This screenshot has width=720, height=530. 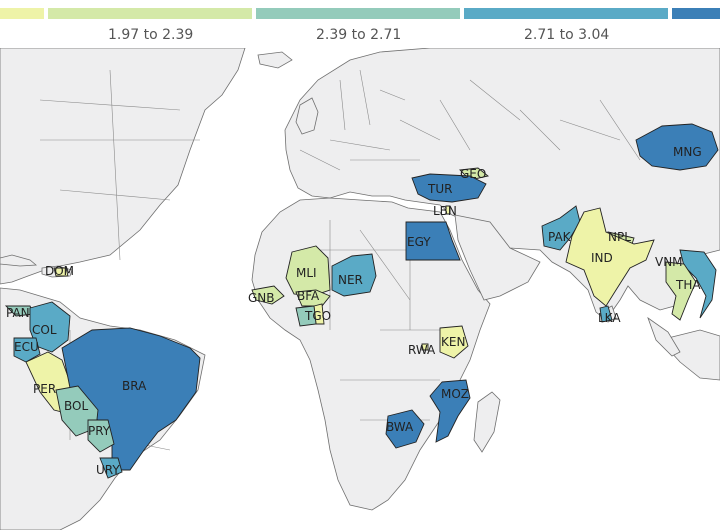 I want to click on country-GNB, so click(x=268, y=295).